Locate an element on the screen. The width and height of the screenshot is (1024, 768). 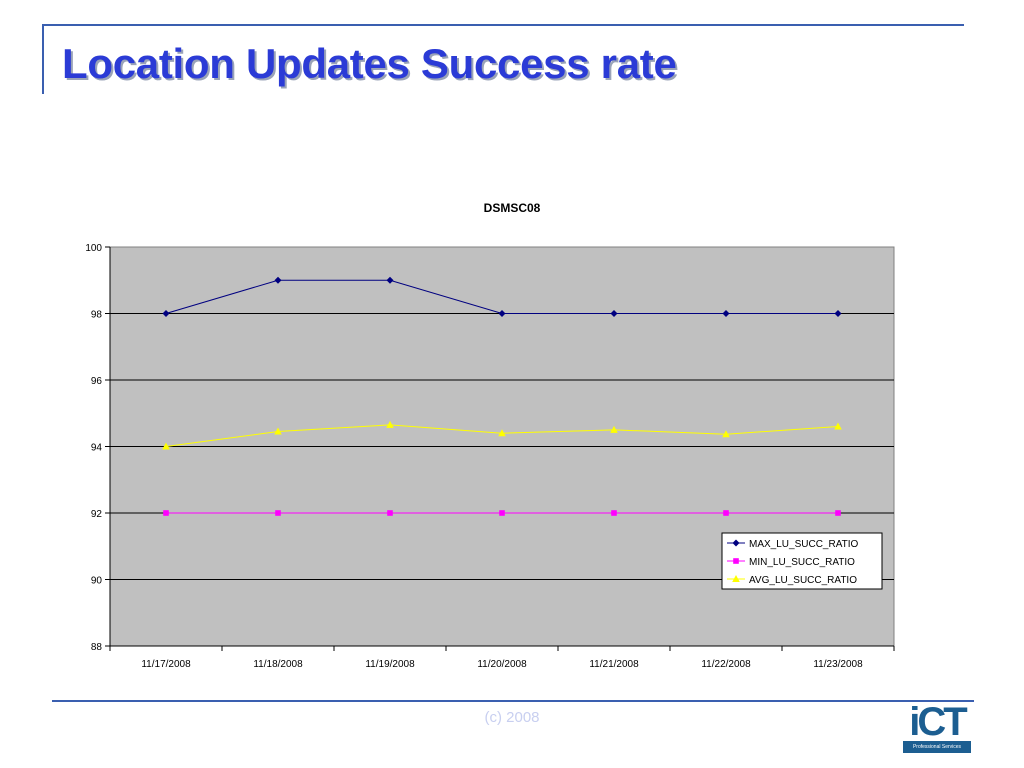
x-tick-label-2: 11/19/2008 is located at coordinates (390, 664).